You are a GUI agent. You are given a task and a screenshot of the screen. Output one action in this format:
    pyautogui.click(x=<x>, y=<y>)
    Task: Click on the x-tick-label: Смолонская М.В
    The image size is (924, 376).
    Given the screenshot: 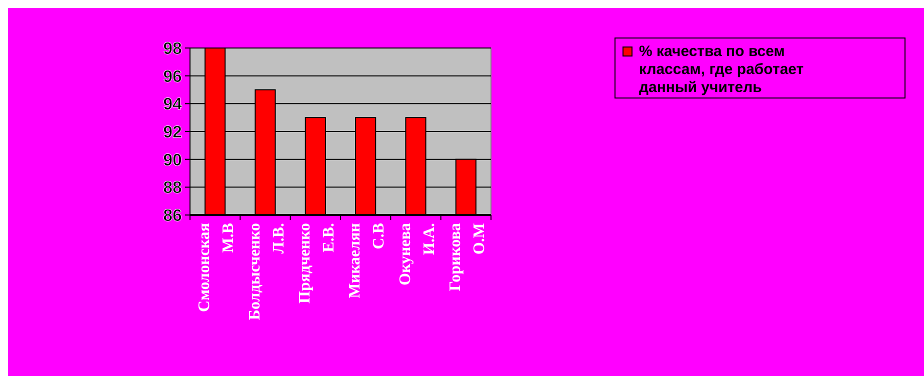 What is the action you would take?
    pyautogui.click(x=217, y=267)
    